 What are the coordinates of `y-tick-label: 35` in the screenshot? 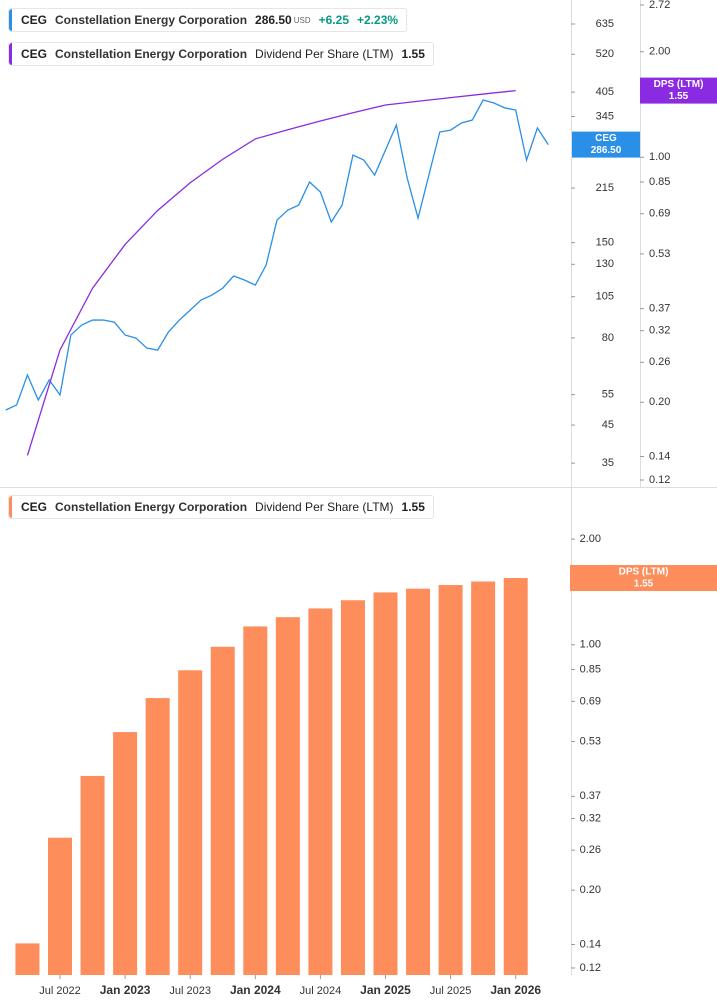 It's located at (608, 463).